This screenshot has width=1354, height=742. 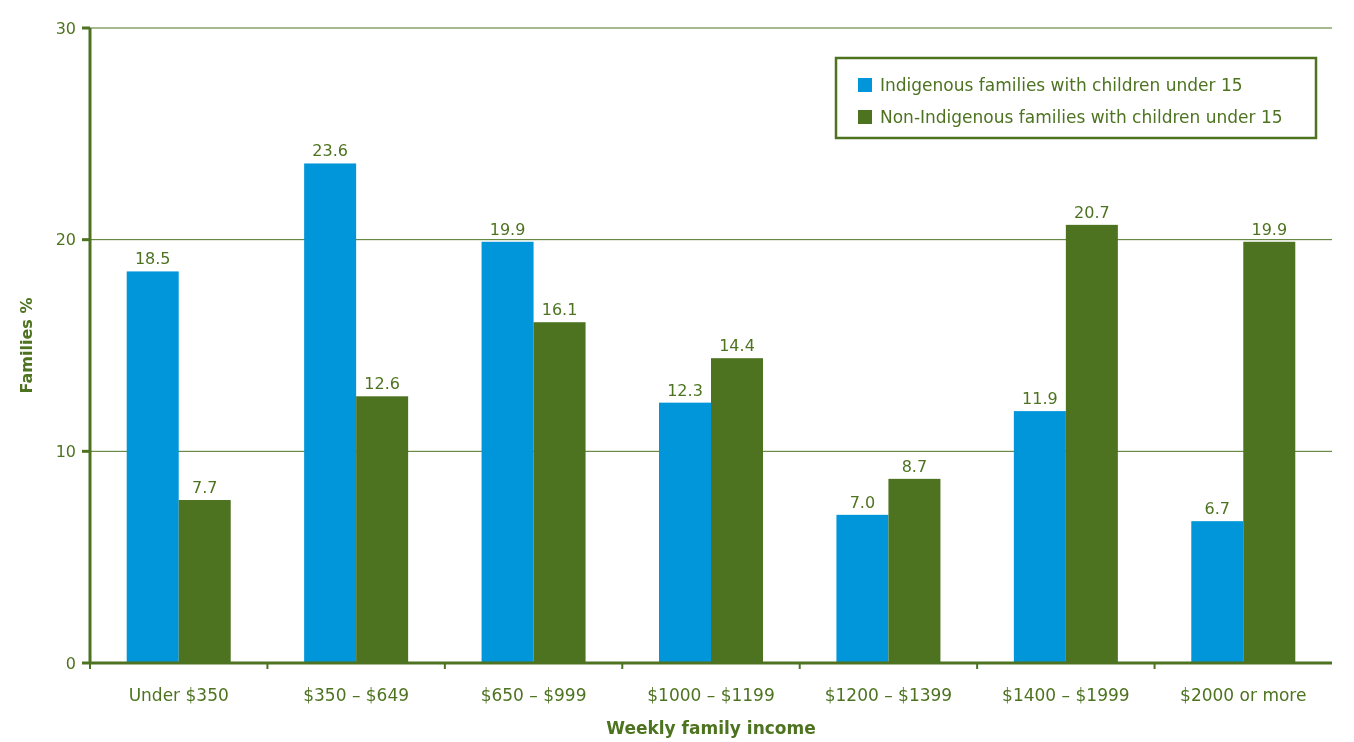 What do you see at coordinates (533, 695) in the screenshot?
I see `x-tick-label: $650 – $999` at bounding box center [533, 695].